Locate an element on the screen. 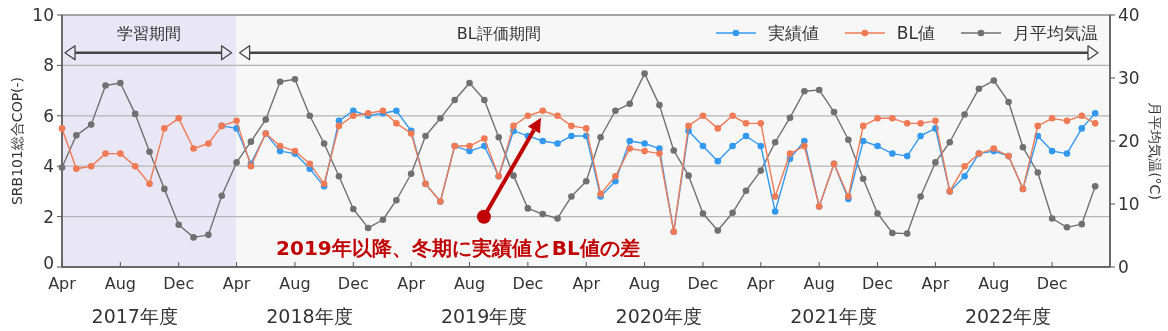 This screenshot has width=1168, height=331. text: 2022年度 is located at coordinates (1008, 316).